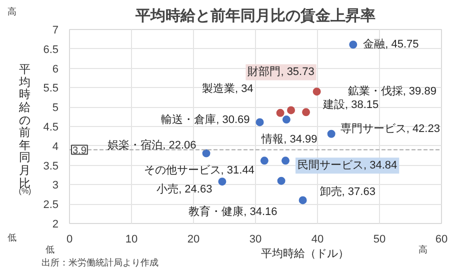 The height and width of the screenshot is (270, 450). Describe the element at coordinates (51, 128) in the screenshot. I see `y-tick-label: 4.5` at that location.